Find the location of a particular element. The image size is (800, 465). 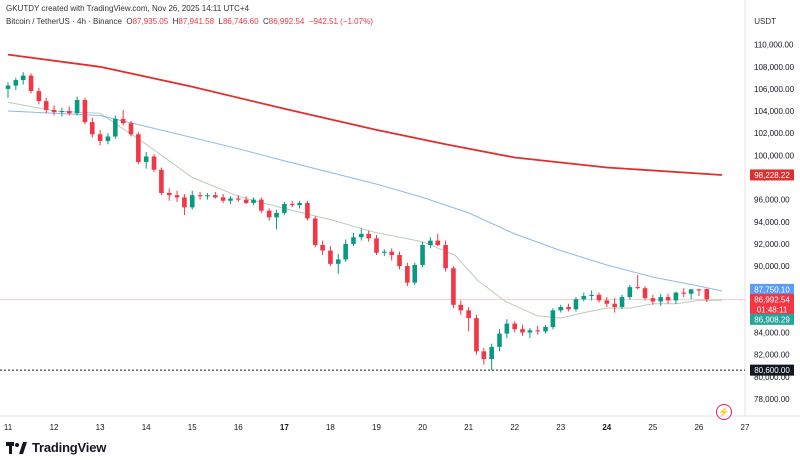

x-tick-label: 11 is located at coordinates (8, 427).